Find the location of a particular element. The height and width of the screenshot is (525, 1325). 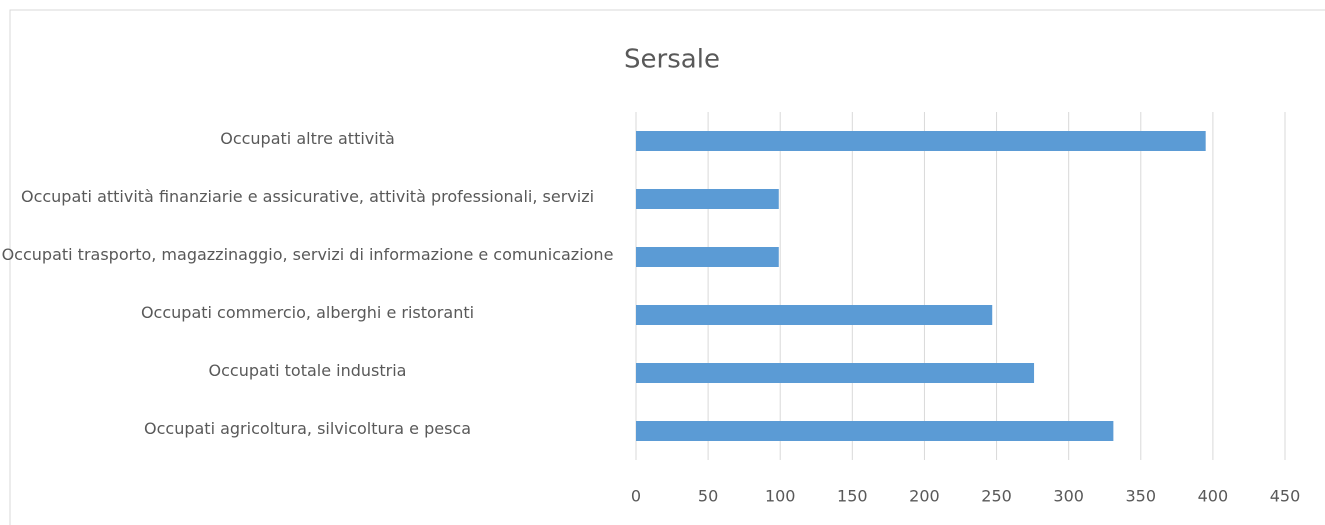

x-tick-label: 150 is located at coordinates (852, 496).